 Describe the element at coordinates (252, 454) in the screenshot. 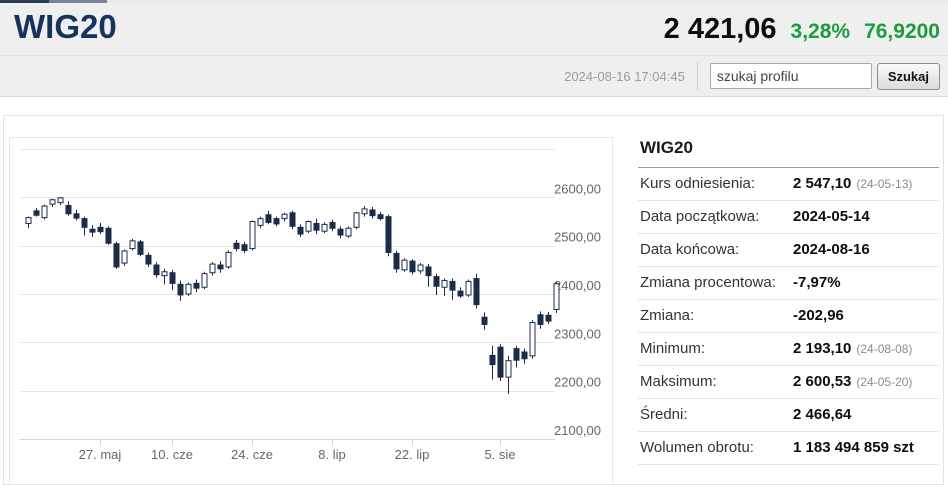

I see `x-axis-label: 24. cze` at that location.